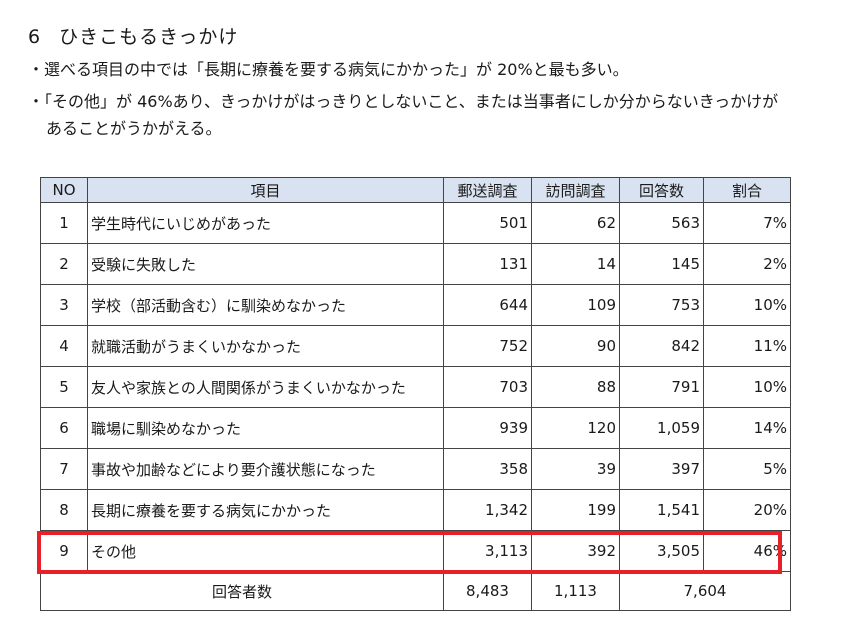 The height and width of the screenshot is (623, 848). Describe the element at coordinates (747, 551) in the screenshot. I see `cell-ratio: 46%` at that location.